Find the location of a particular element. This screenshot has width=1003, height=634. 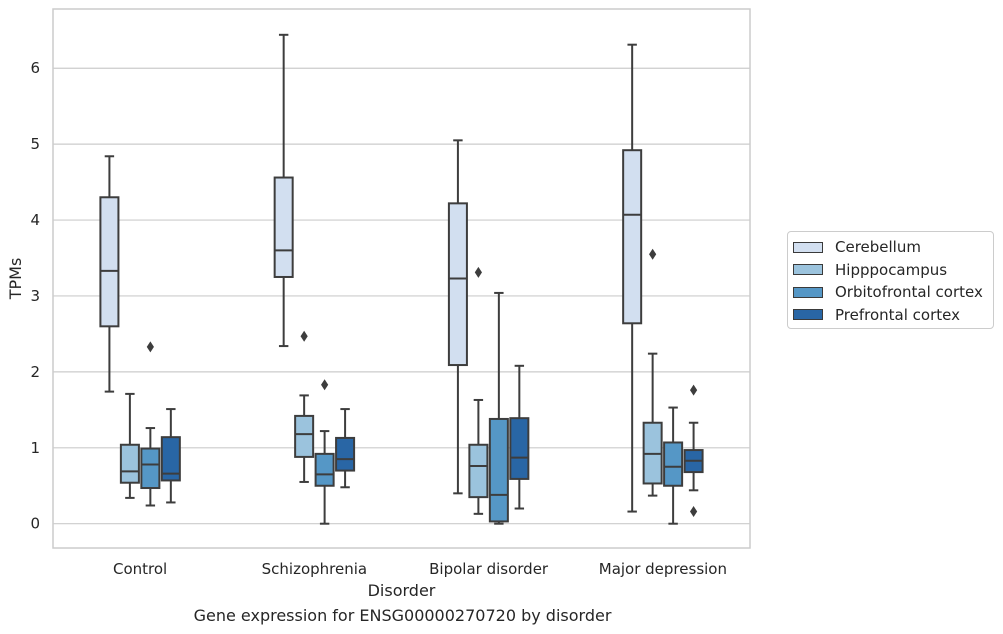

y-tick-label: 2 is located at coordinates (35, 372).